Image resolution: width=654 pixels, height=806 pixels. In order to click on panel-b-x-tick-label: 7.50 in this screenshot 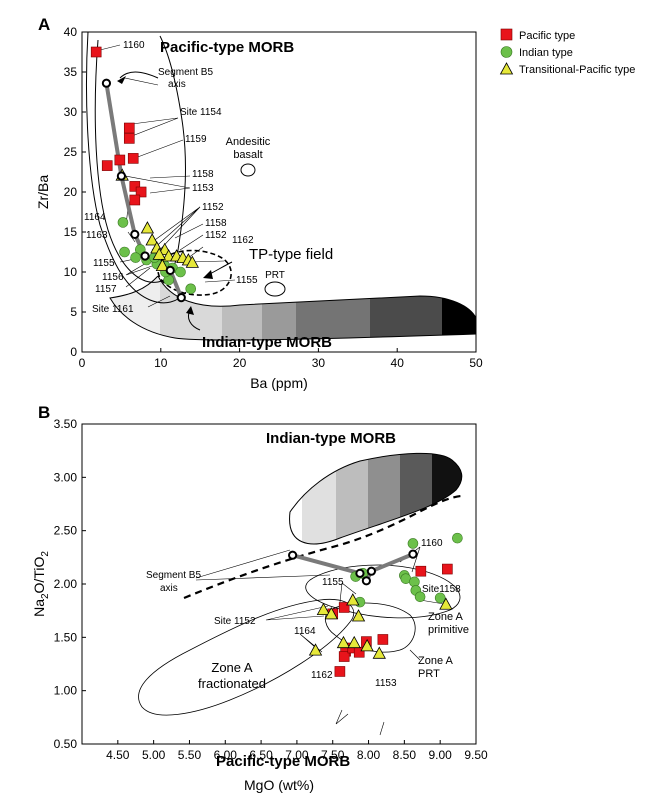, I will do `click(333, 755)`.